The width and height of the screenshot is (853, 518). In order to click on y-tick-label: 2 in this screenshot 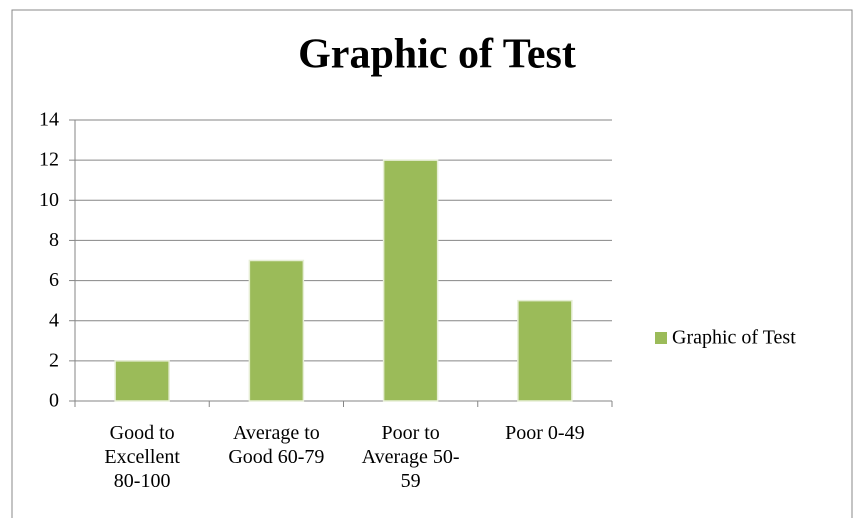, I will do `click(54, 360)`.